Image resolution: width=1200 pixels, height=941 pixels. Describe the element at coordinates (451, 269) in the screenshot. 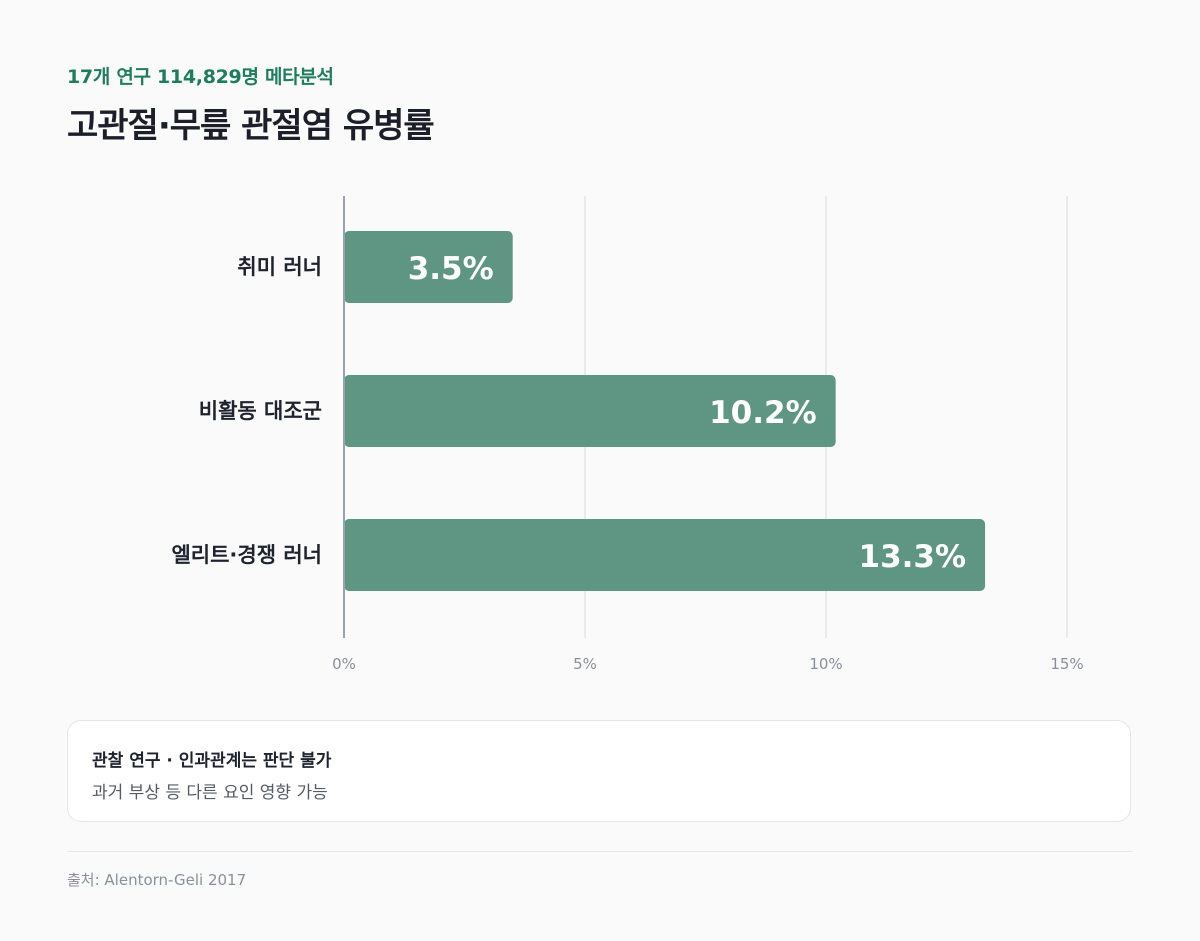

I see `value-label: 3.5%` at that location.